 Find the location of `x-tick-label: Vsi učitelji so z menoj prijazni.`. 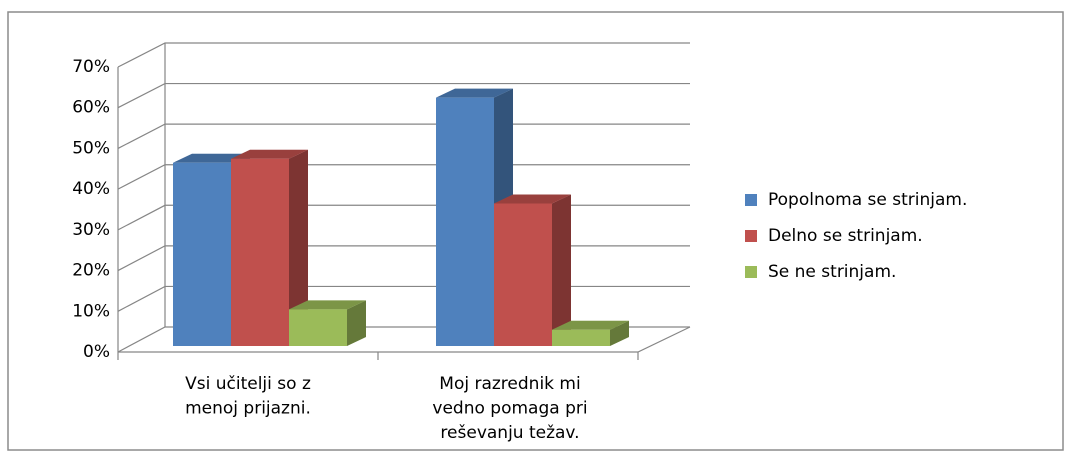

x-tick-label: Vsi učitelji so z menoj prijazni. is located at coordinates (248, 396).